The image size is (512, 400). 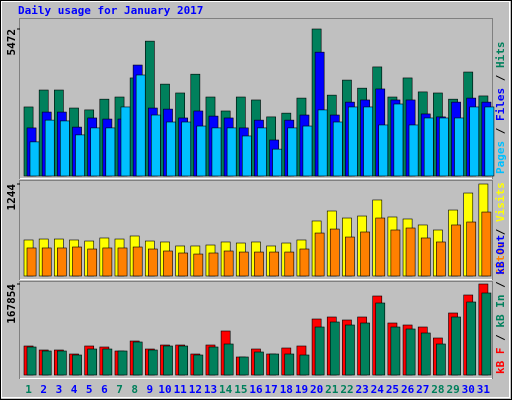 I want to click on legend-entry: Sites, so click(x=500, y=258).